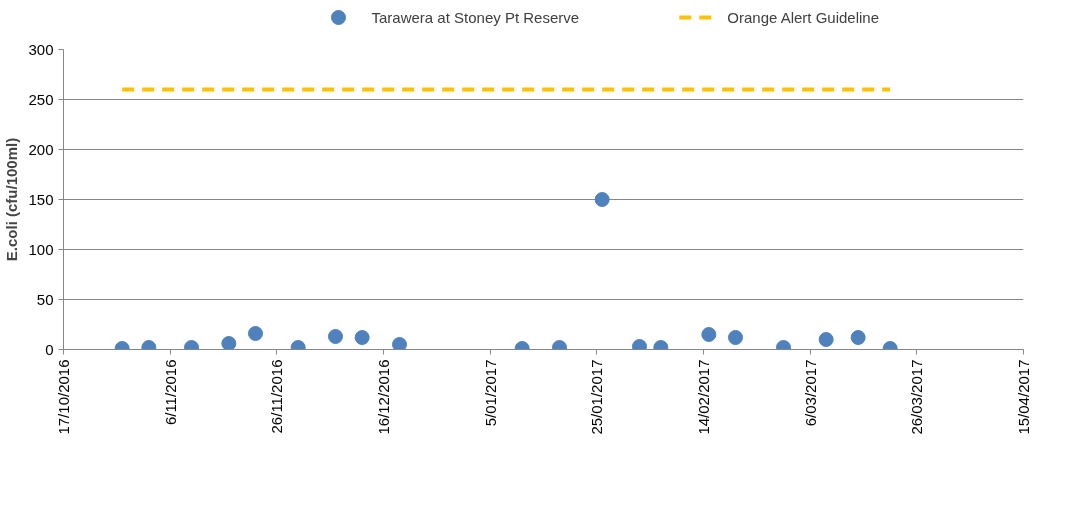  I want to click on x-tick-label: 6/03/2017, so click(810, 393).